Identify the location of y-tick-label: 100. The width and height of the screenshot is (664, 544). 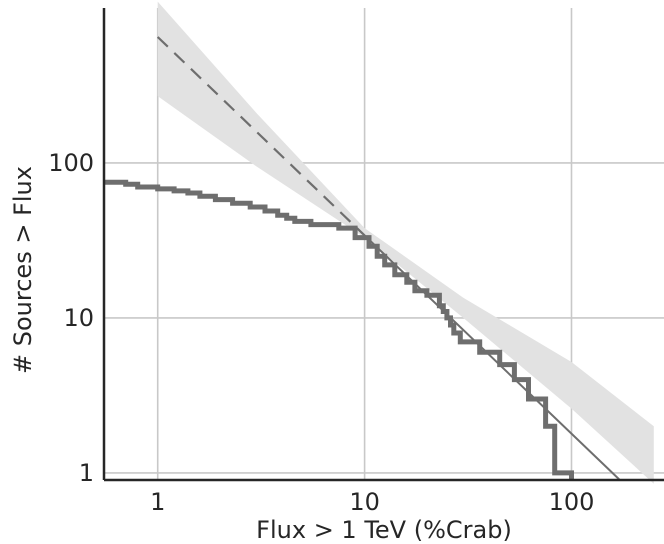
(71, 163).